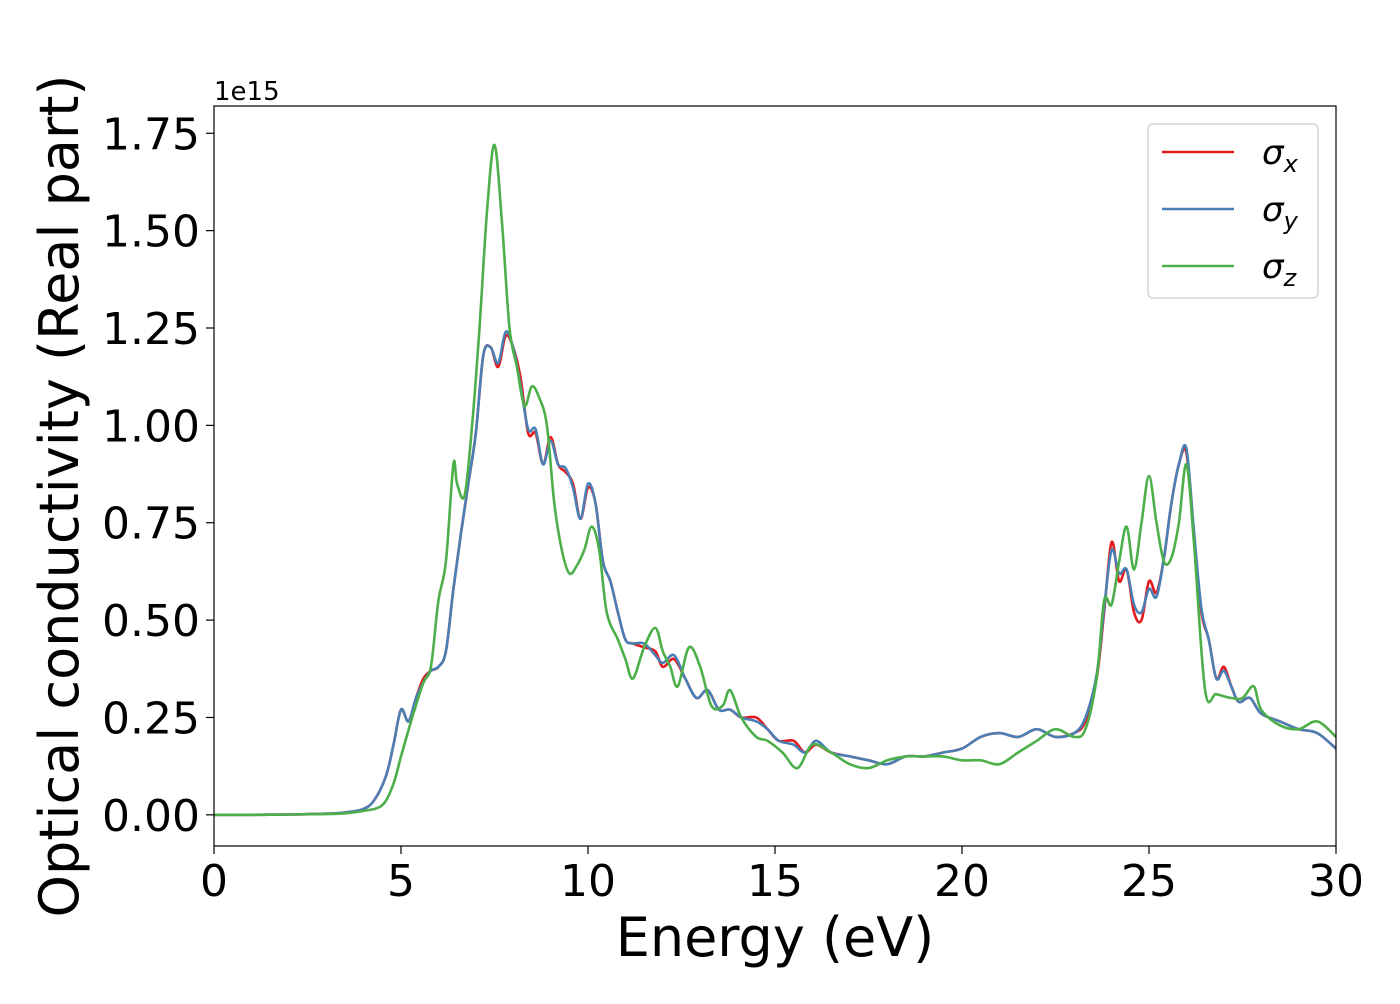 This screenshot has width=1400, height=1004. Describe the element at coordinates (1233, 211) in the screenshot. I see `legend-box` at that location.